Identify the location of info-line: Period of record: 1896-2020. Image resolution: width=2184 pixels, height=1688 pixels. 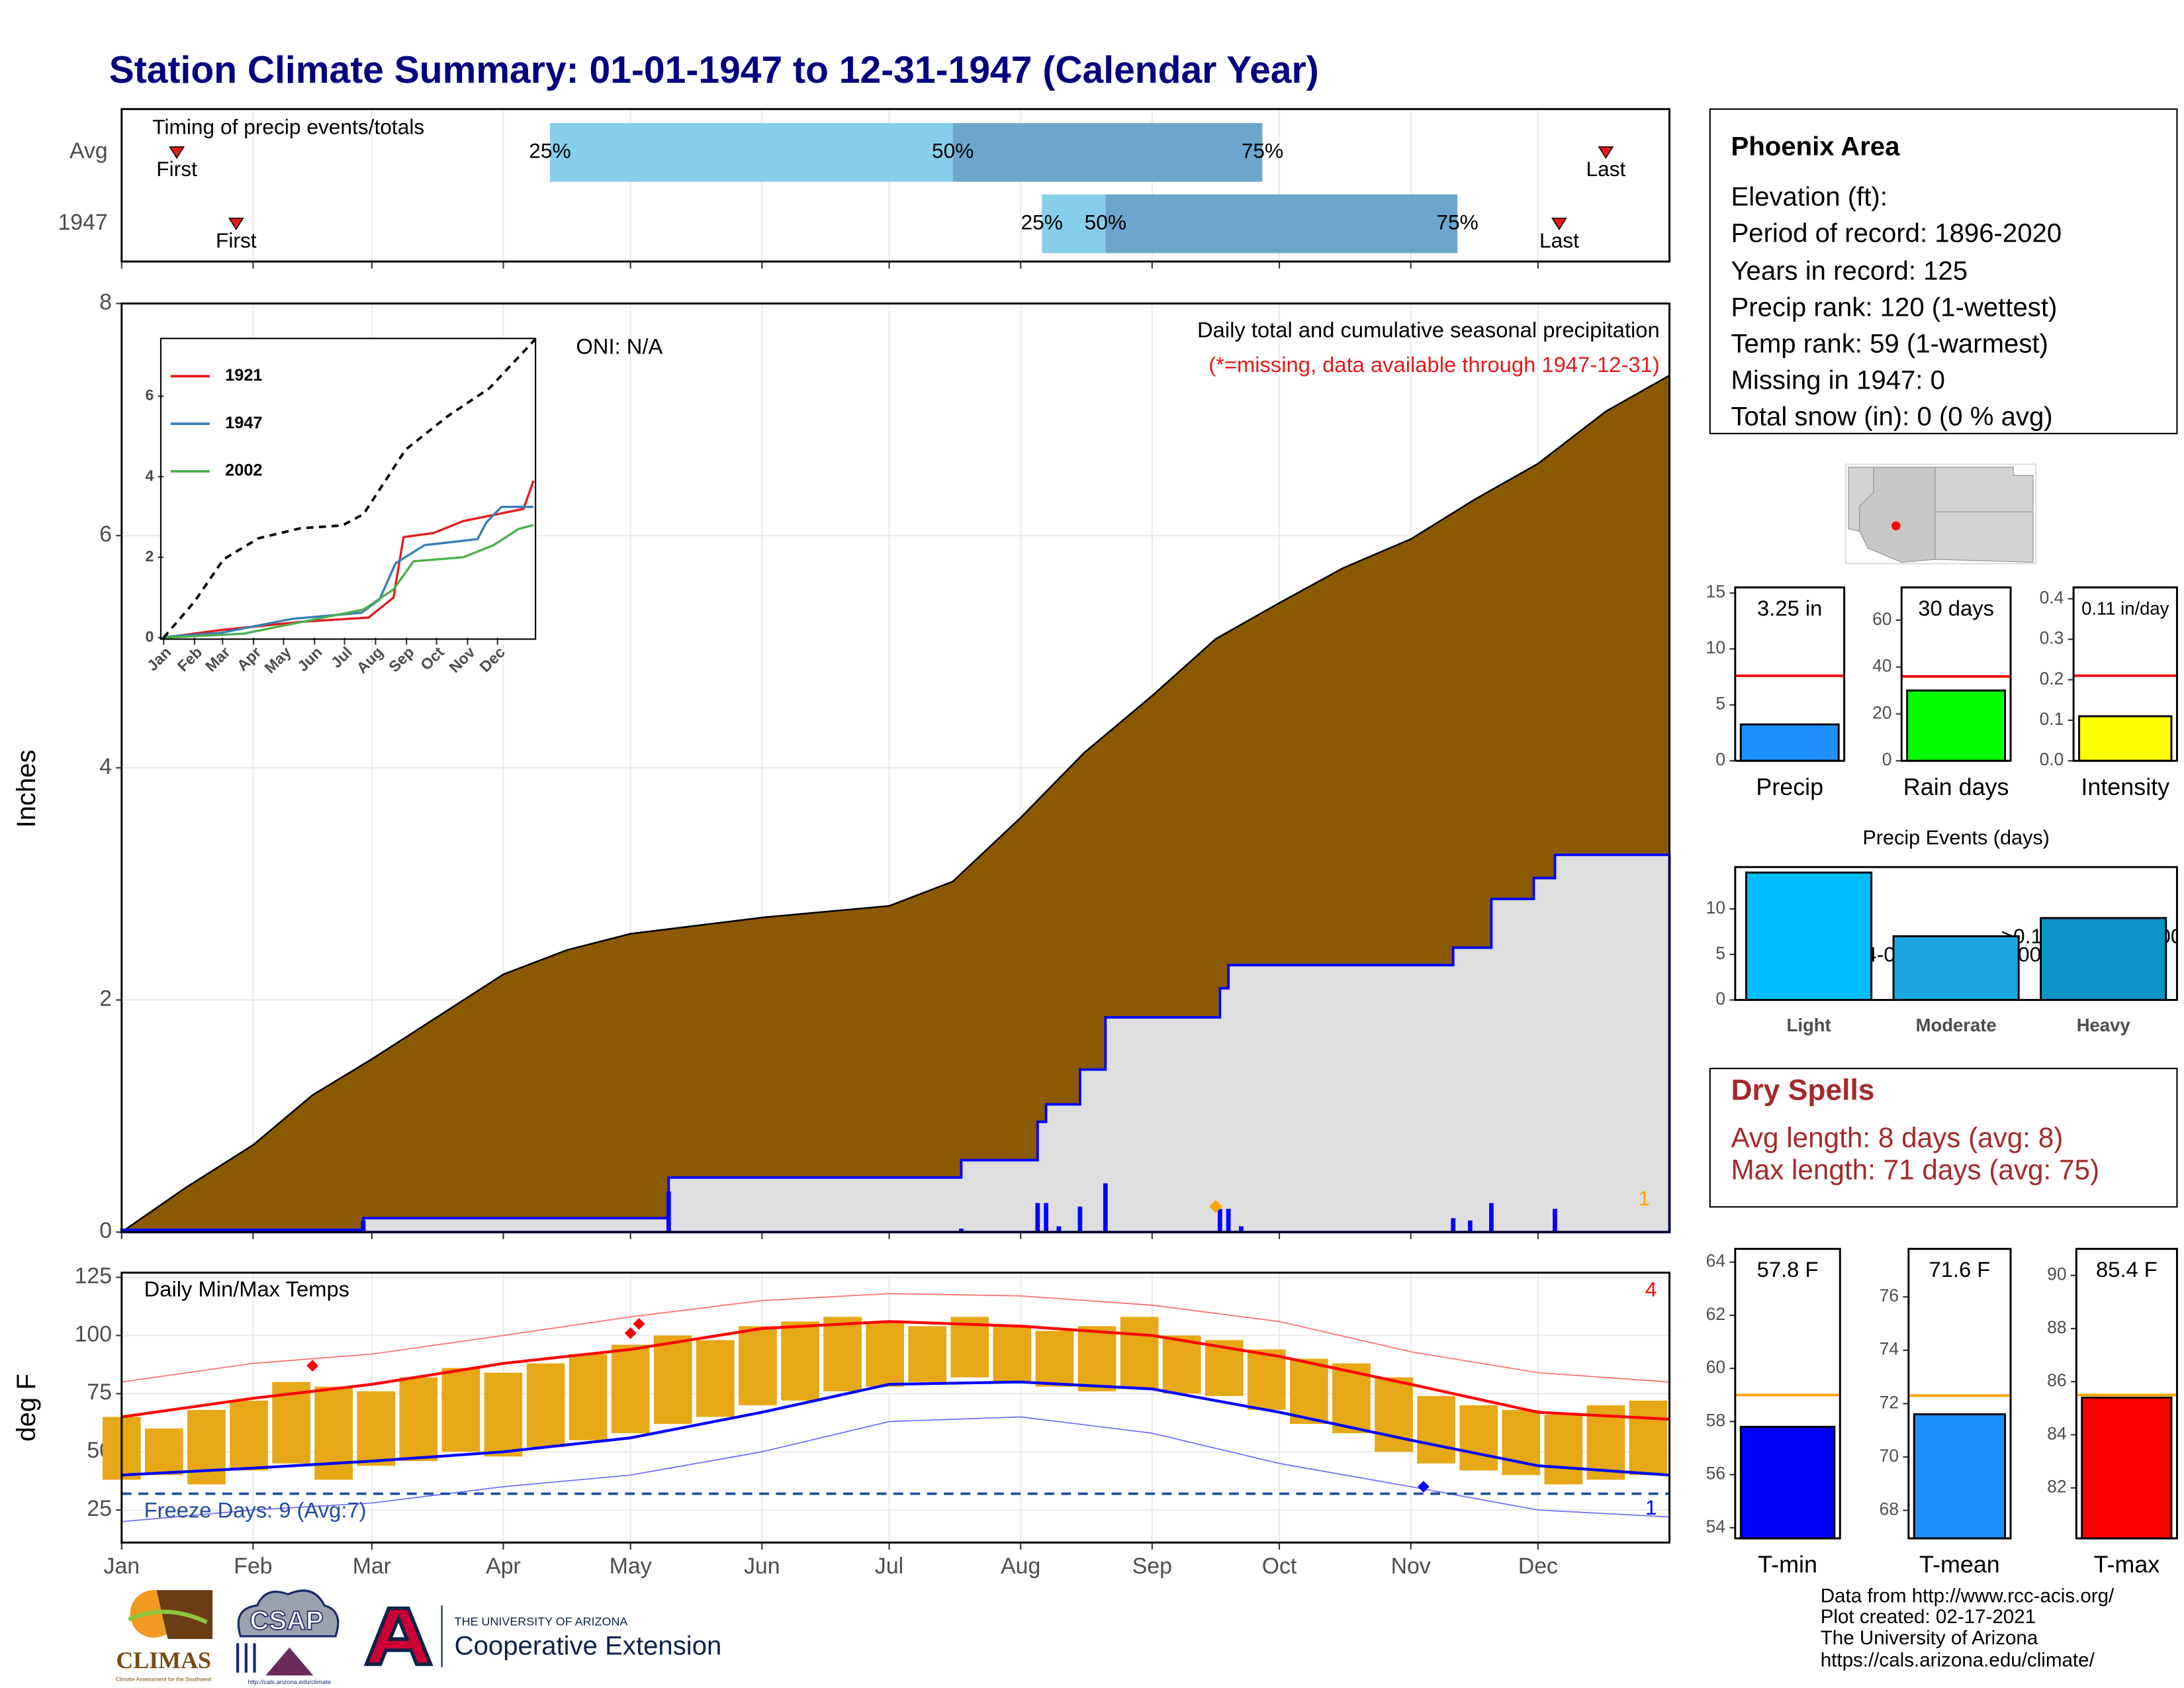
(1897, 233).